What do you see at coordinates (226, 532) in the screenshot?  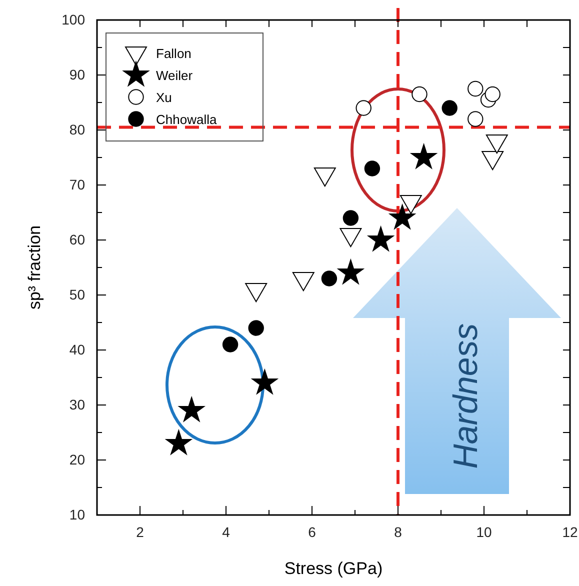 I see `x-tick-label: 4` at bounding box center [226, 532].